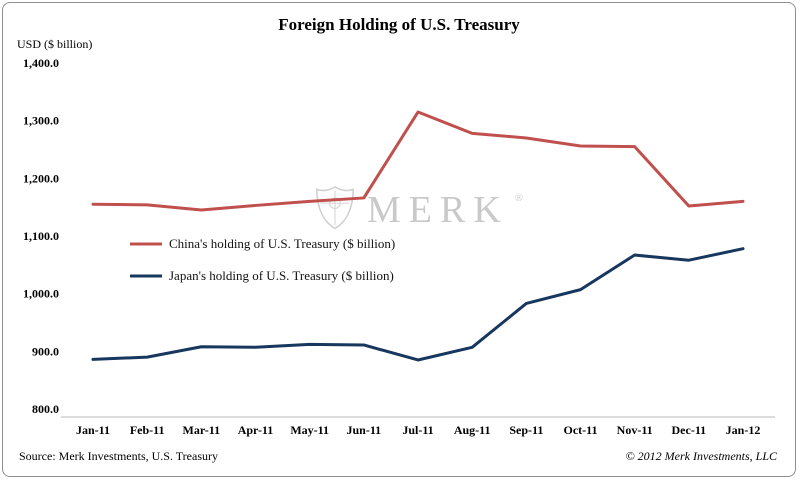 The image size is (800, 481). What do you see at coordinates (635, 430) in the screenshot?
I see `x-tick-label: Nov-11` at bounding box center [635, 430].